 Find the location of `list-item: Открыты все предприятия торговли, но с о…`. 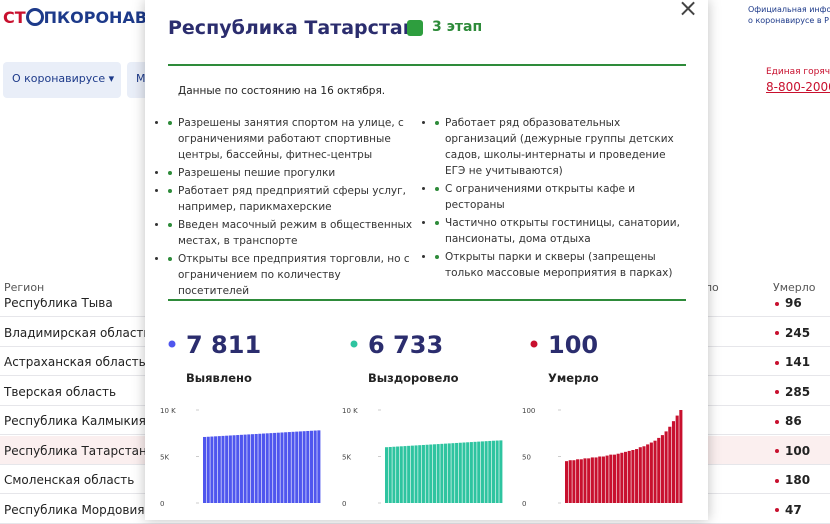

list-item: Открыты все предприятия торговли, но с о… is located at coordinates (290, 275).